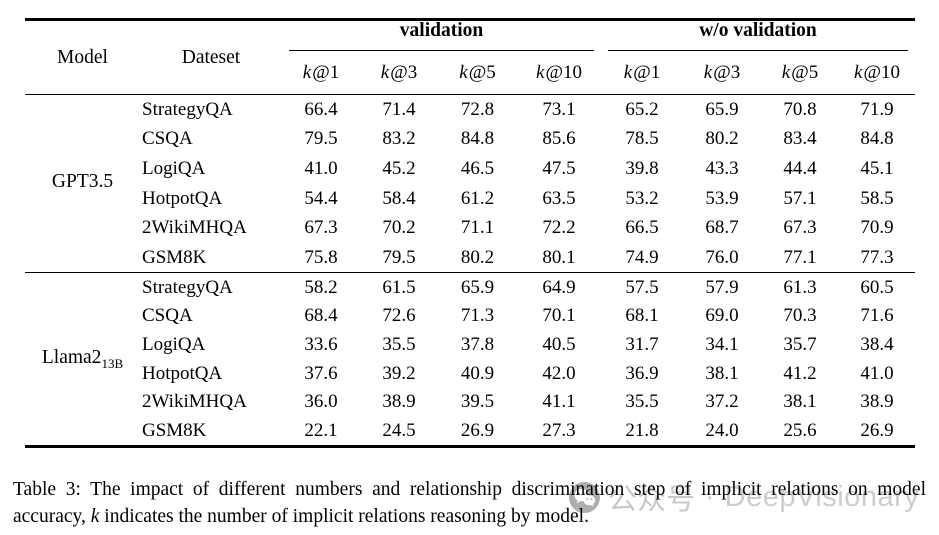 The width and height of the screenshot is (939, 535). I want to click on cell-value: 53.2, so click(642, 198).